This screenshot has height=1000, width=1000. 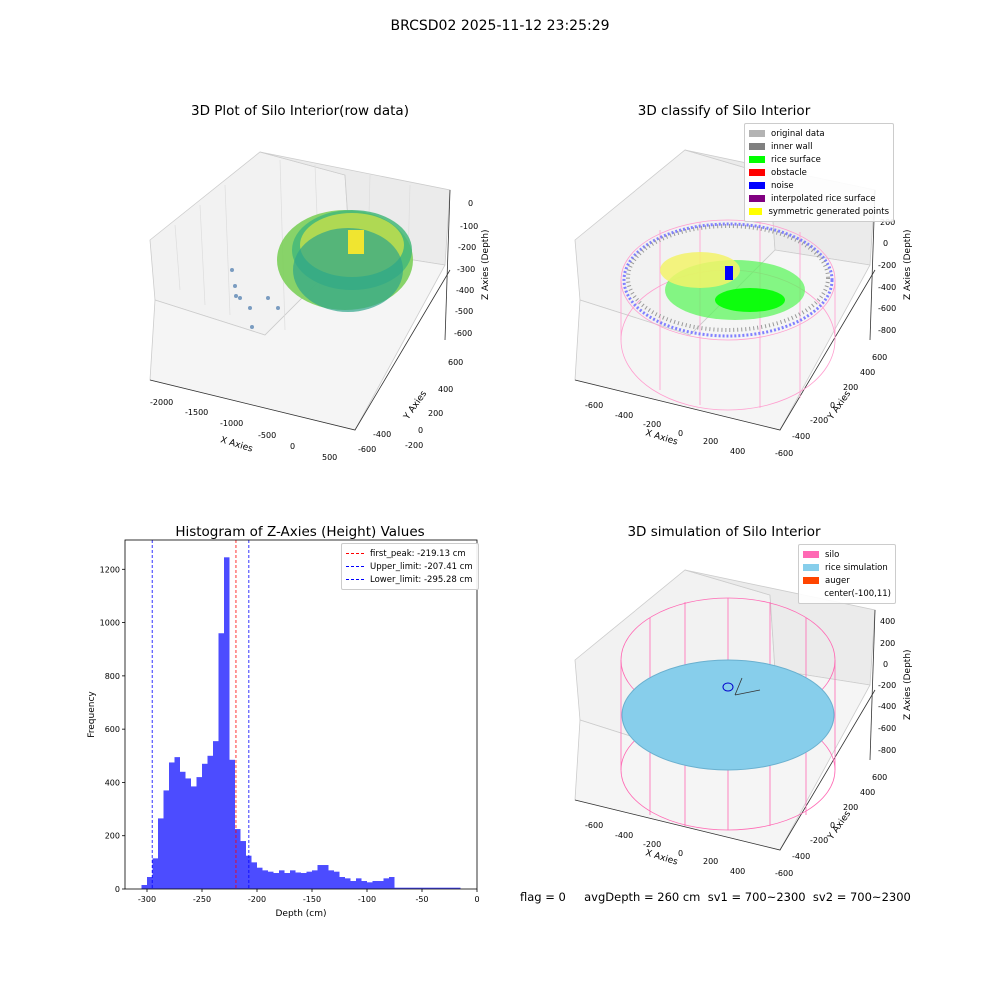 What do you see at coordinates (867, 372) in the screenshot?
I see `classify-y-tick: 400` at bounding box center [867, 372].